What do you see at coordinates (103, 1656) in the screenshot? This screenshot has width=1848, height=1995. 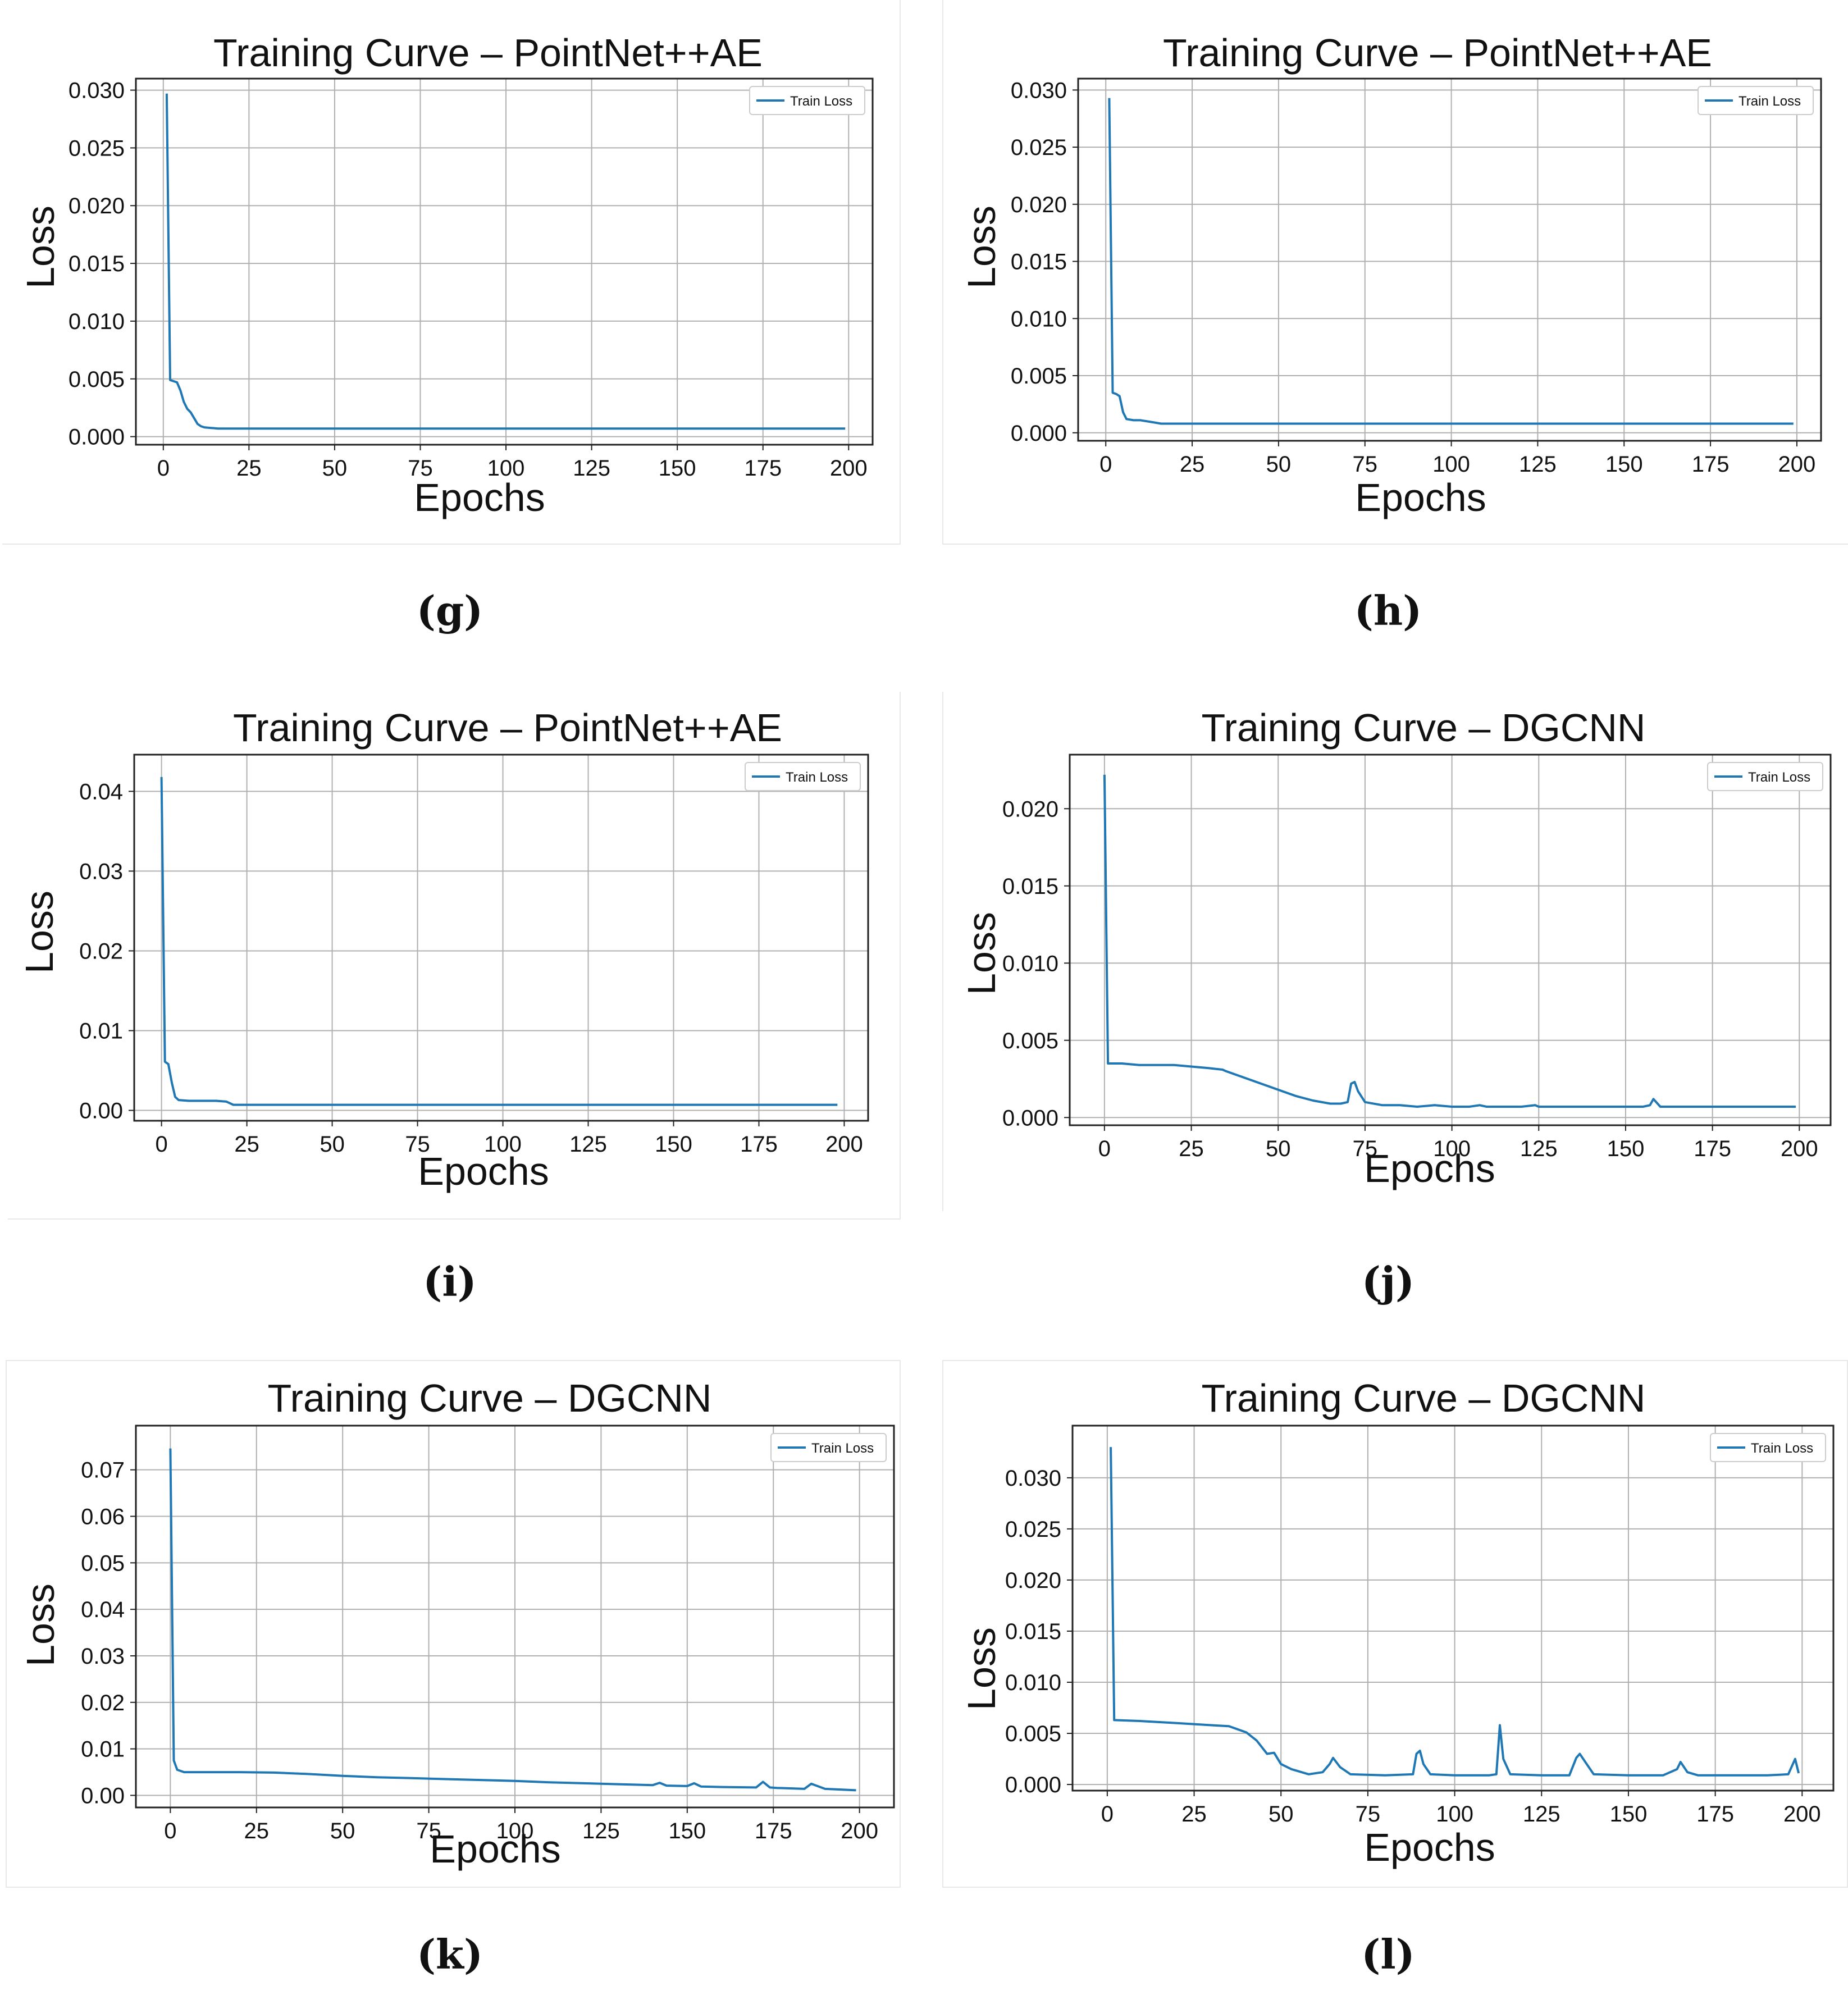 I see `y-tick-label: 0.03` at bounding box center [103, 1656].